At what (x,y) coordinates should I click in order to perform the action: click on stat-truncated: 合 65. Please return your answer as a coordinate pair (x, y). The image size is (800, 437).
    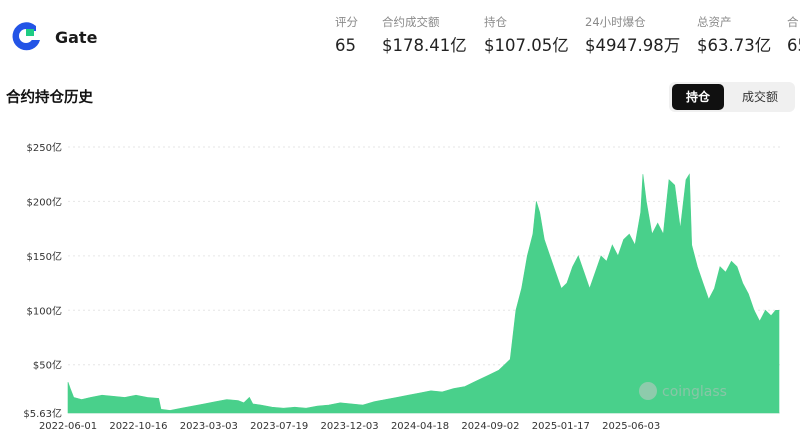
    Looking at the image, I should click on (793, 35).